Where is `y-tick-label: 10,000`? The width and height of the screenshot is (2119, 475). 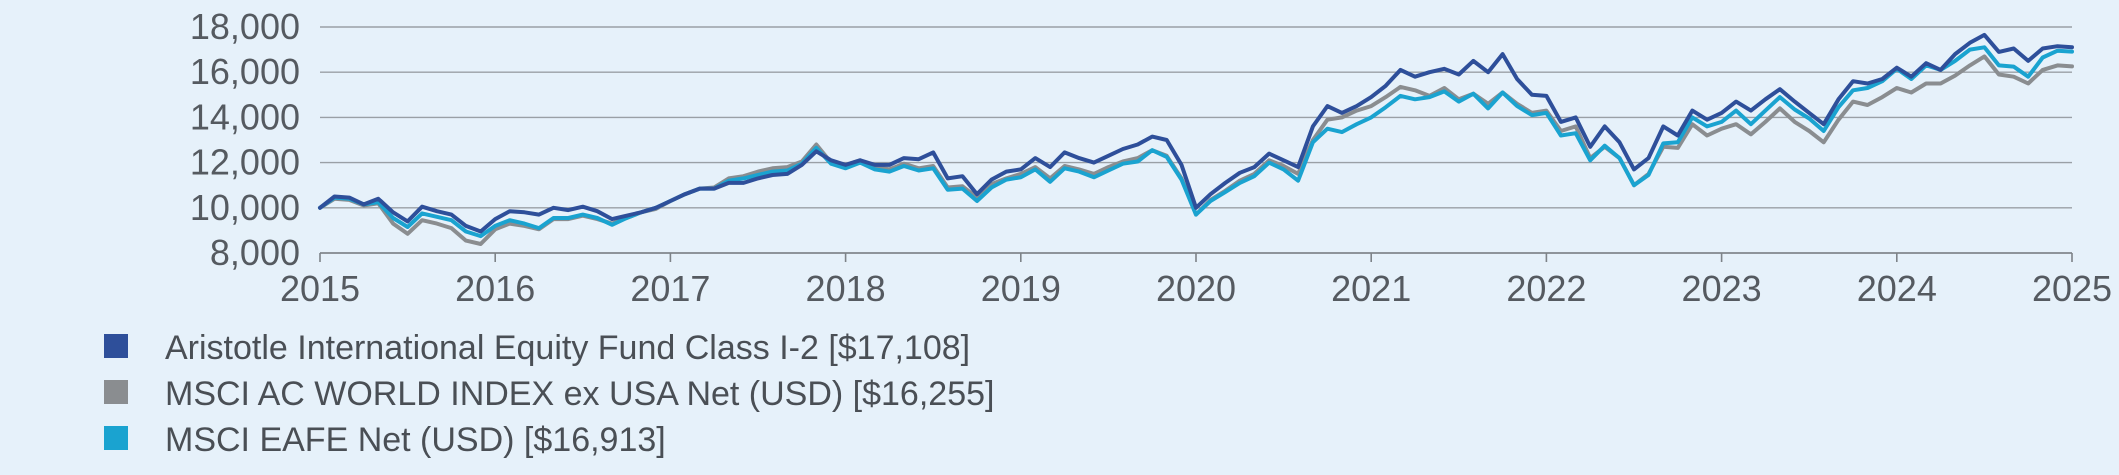 y-tick-label: 10,000 is located at coordinates (245, 207).